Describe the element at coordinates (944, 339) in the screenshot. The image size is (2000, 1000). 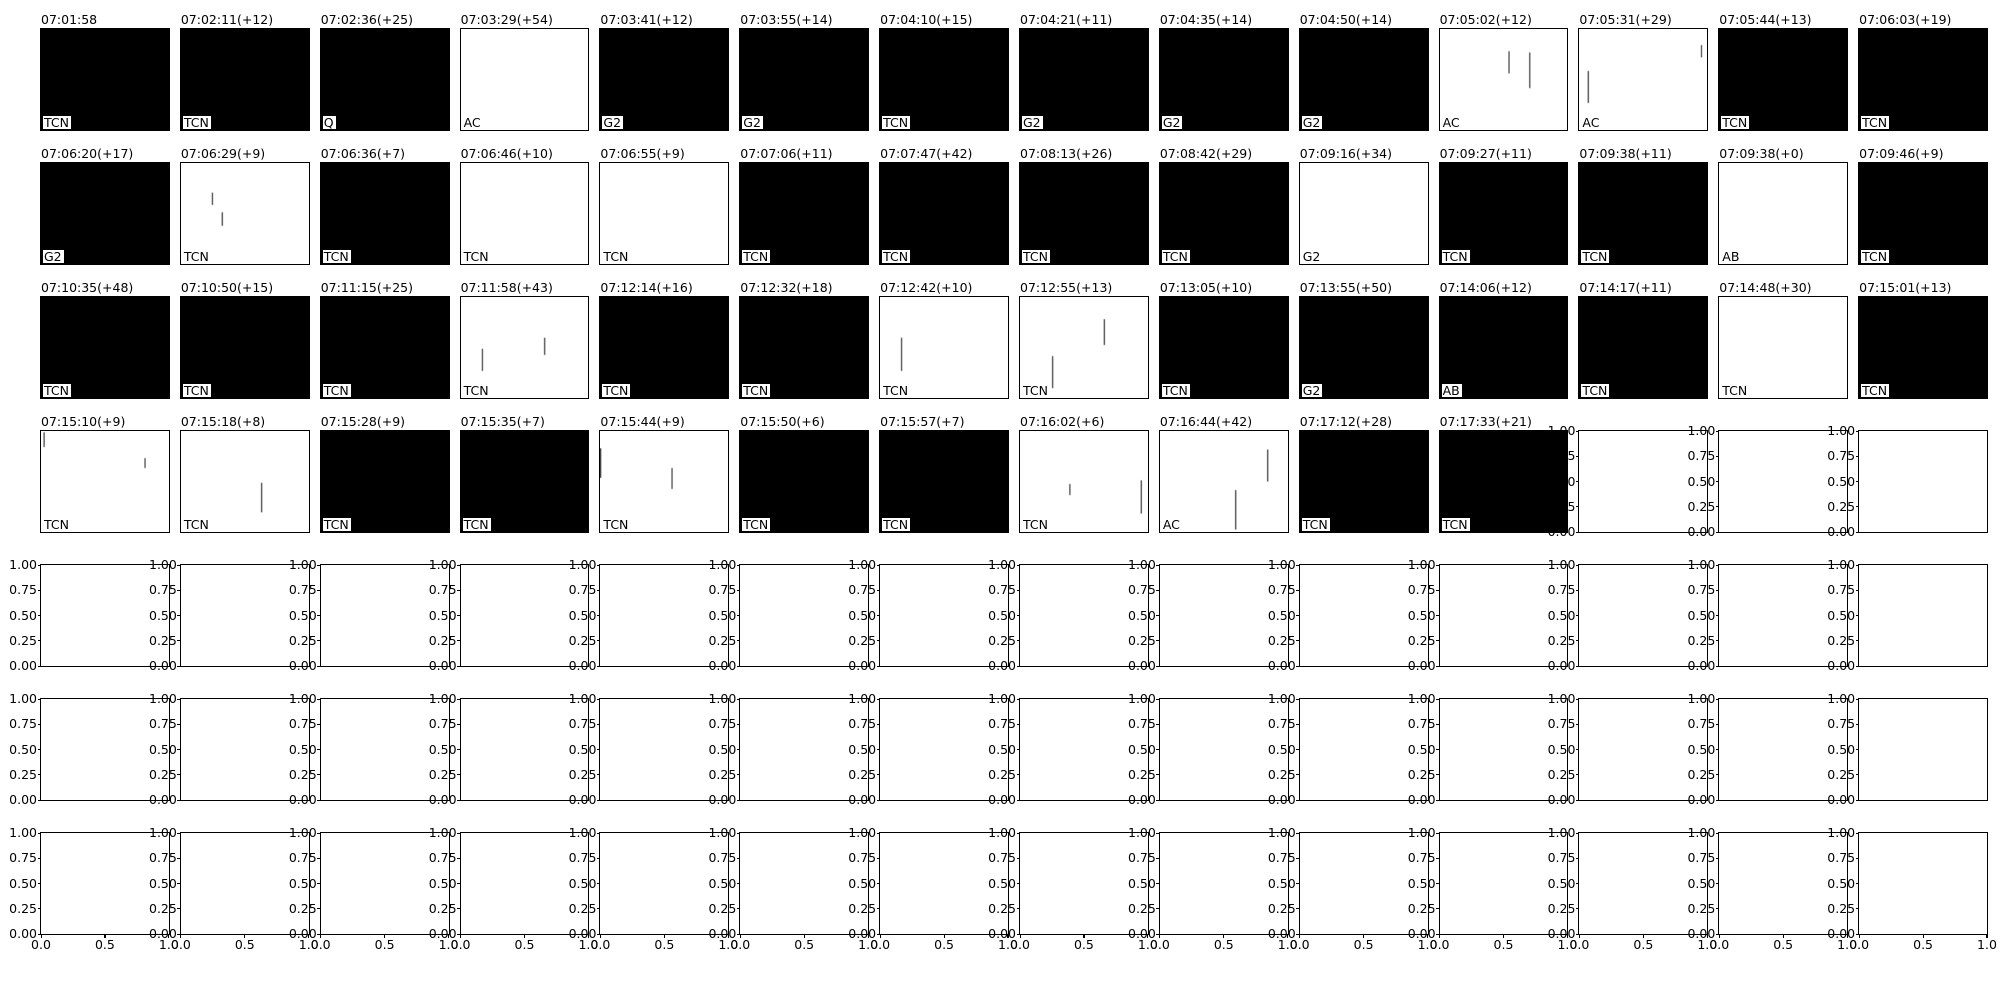
I see `spectrogram-panel: 07:12:42(+10) TCN` at that location.